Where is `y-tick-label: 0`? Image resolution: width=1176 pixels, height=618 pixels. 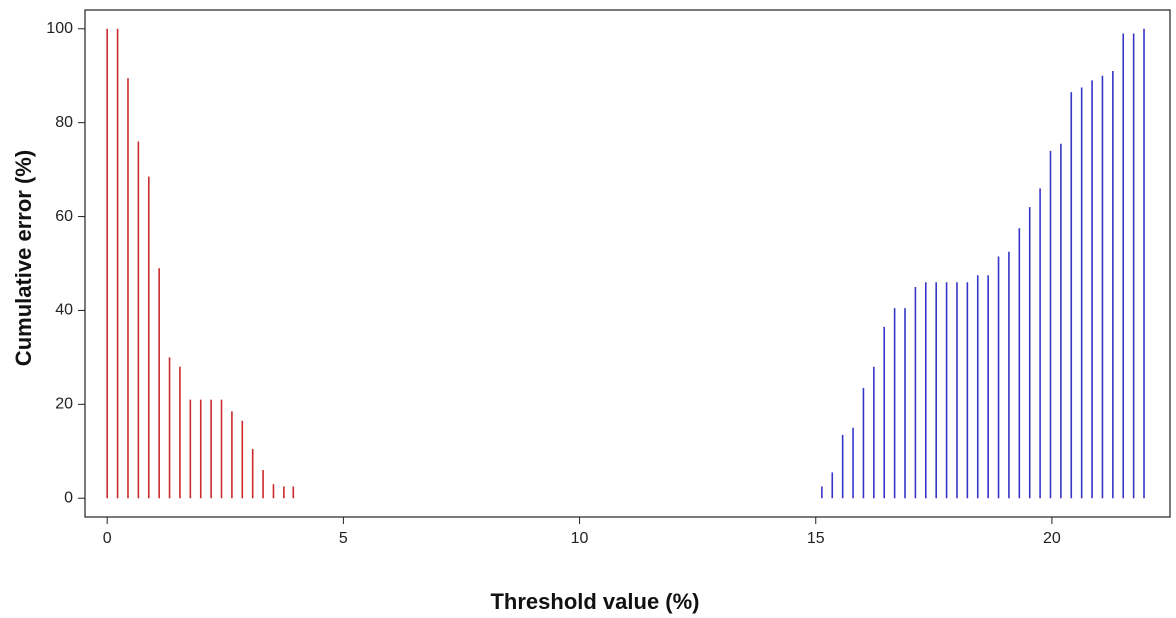
y-tick-label: 0 is located at coordinates (68, 497).